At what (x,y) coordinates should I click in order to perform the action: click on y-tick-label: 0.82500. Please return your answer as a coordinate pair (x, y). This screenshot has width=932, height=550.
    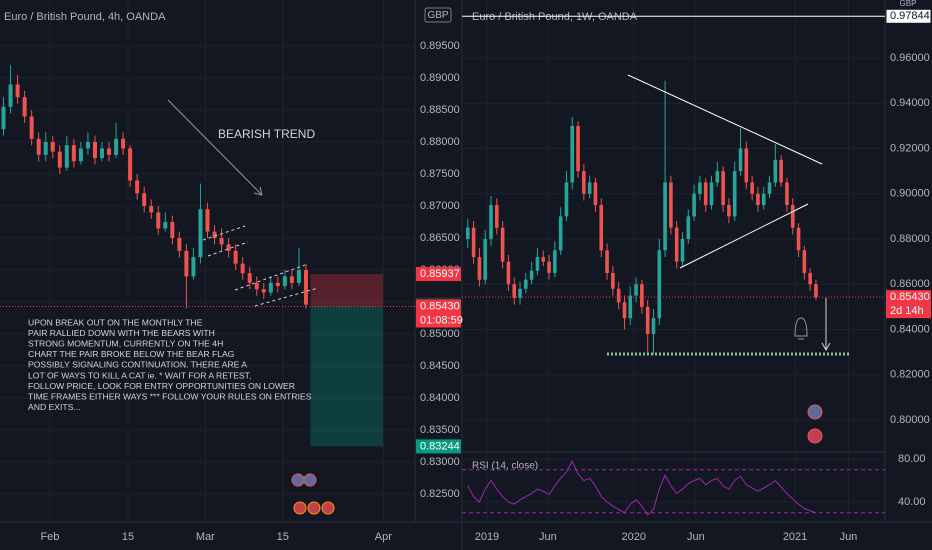
    Looking at the image, I should click on (440, 494).